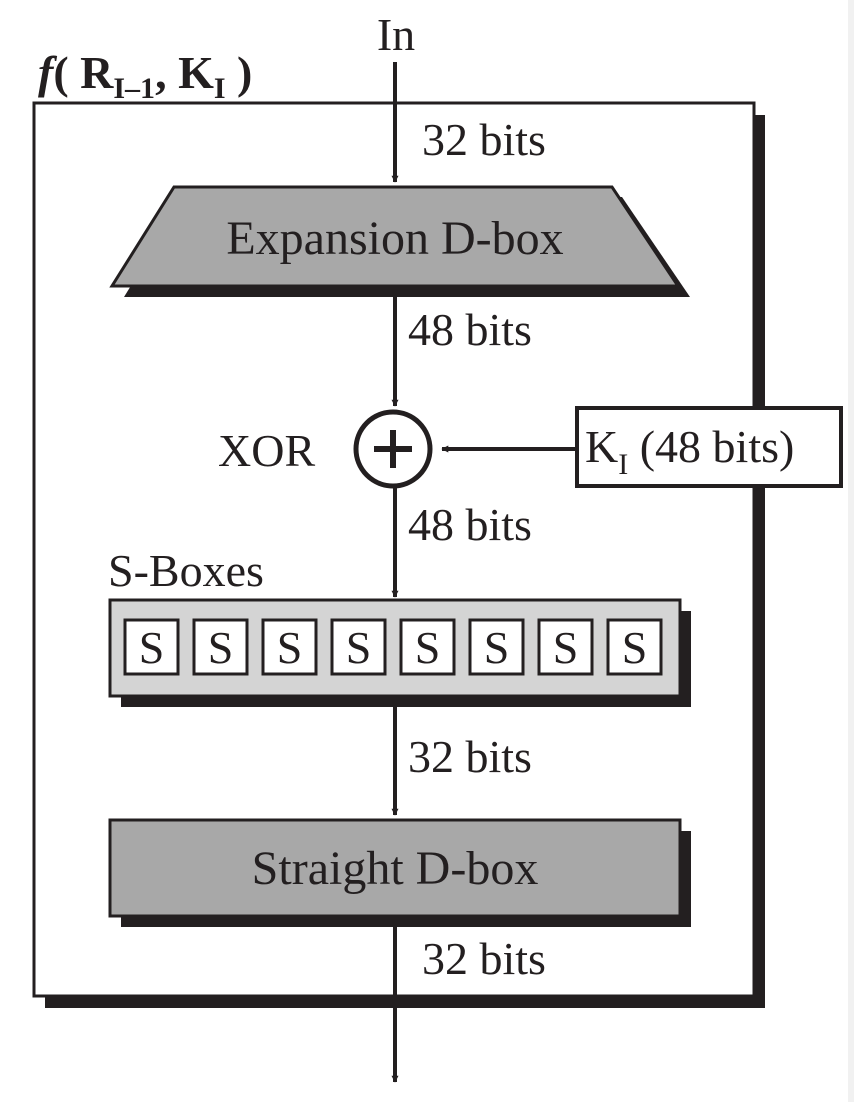 This screenshot has width=854, height=1102. Describe the element at coordinates (470, 756) in the screenshot. I see `label-32-bits-sboxes: 32 bits` at that location.